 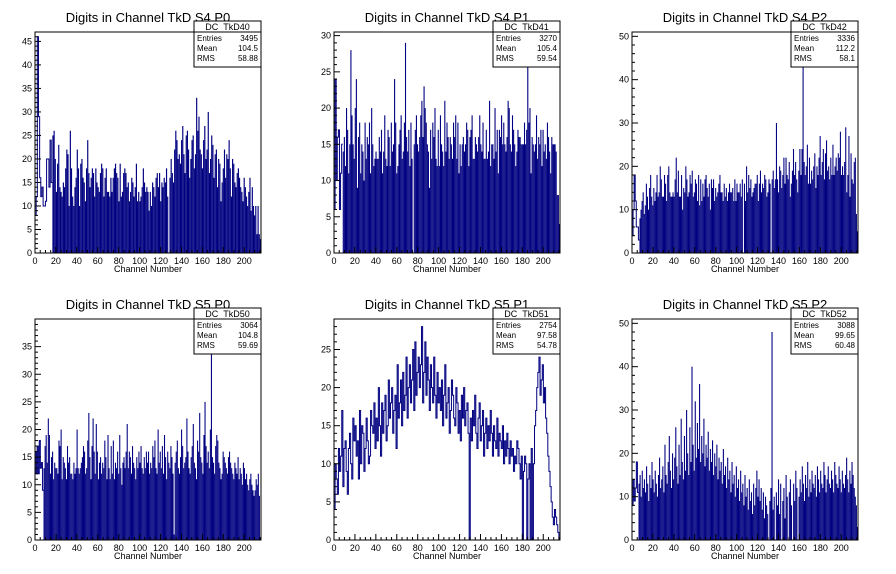 I want to click on stats-label: RMS, so click(x=505, y=58).